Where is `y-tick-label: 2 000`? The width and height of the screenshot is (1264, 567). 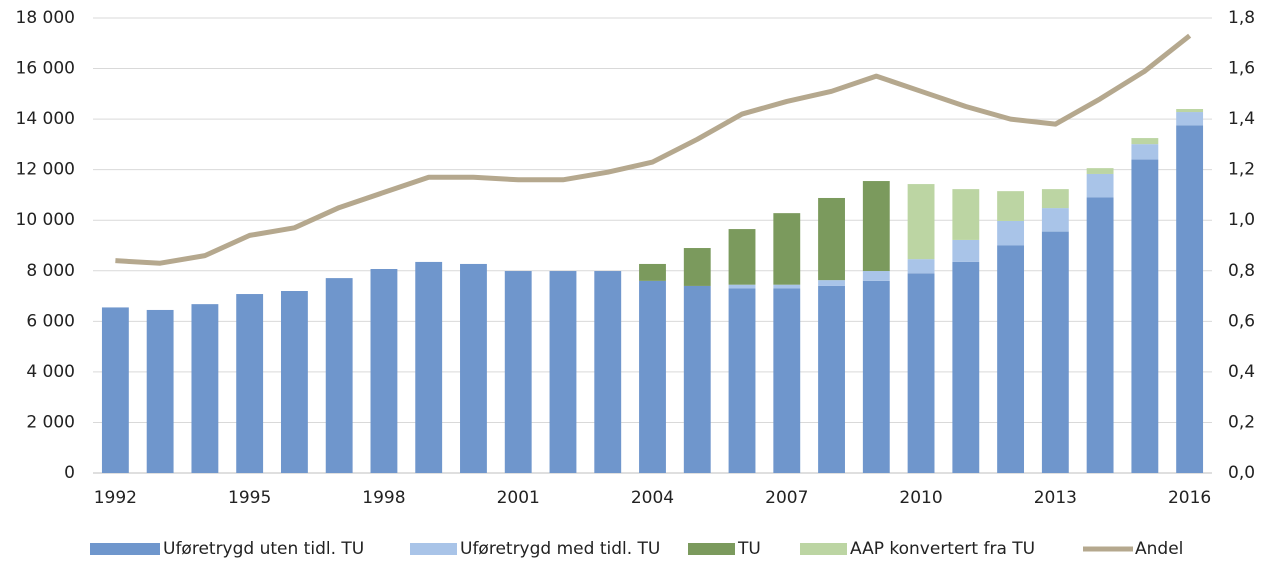
y-tick-label: 2 000 is located at coordinates (50, 422).